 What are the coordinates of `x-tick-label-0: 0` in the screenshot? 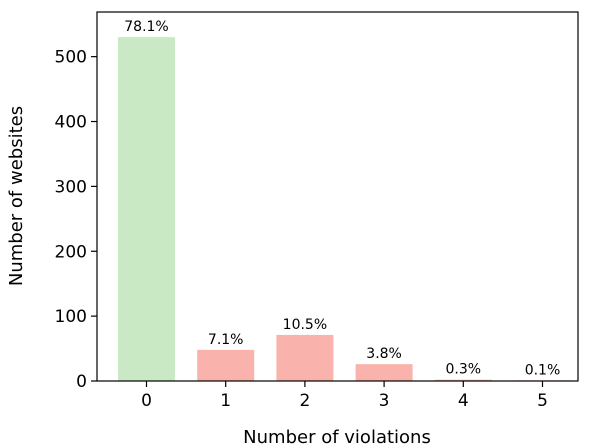 It's located at (146, 401).